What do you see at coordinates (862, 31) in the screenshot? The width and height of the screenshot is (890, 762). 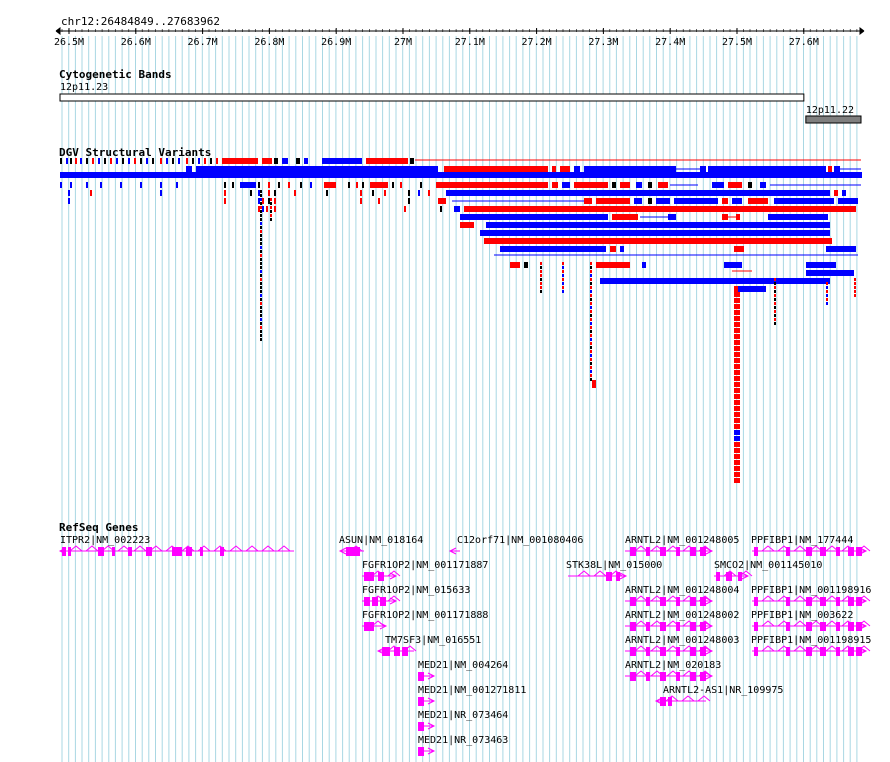 I see `scroll-right-arrow-icon` at bounding box center [862, 31].